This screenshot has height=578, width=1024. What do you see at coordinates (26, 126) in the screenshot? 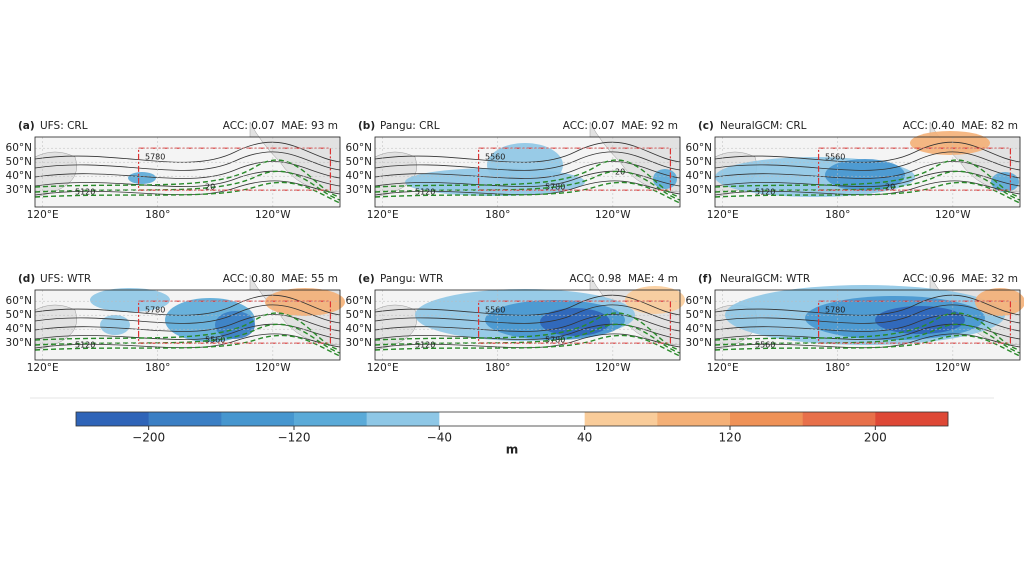
I see `panel-label: (a)` at bounding box center [26, 126].